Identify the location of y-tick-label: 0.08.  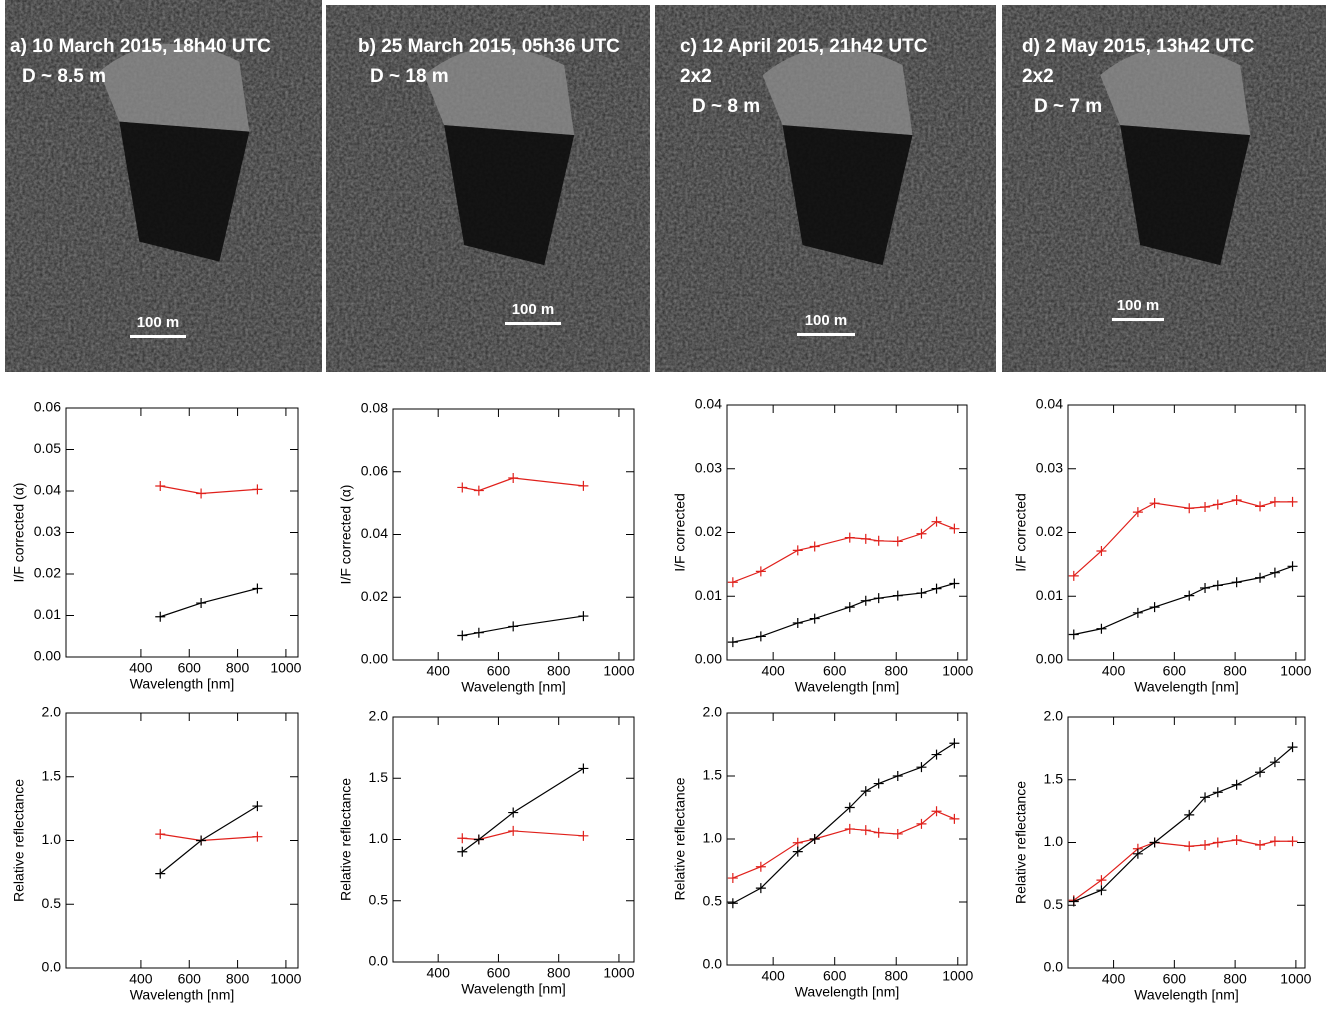
(374, 408).